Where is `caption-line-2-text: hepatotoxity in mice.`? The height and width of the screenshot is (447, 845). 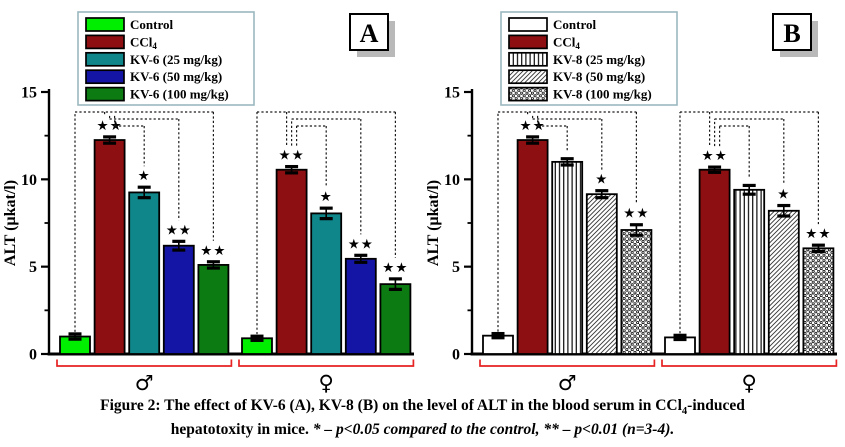 caption-line-2-text: hepatotoxity in mice. is located at coordinates (241, 430).